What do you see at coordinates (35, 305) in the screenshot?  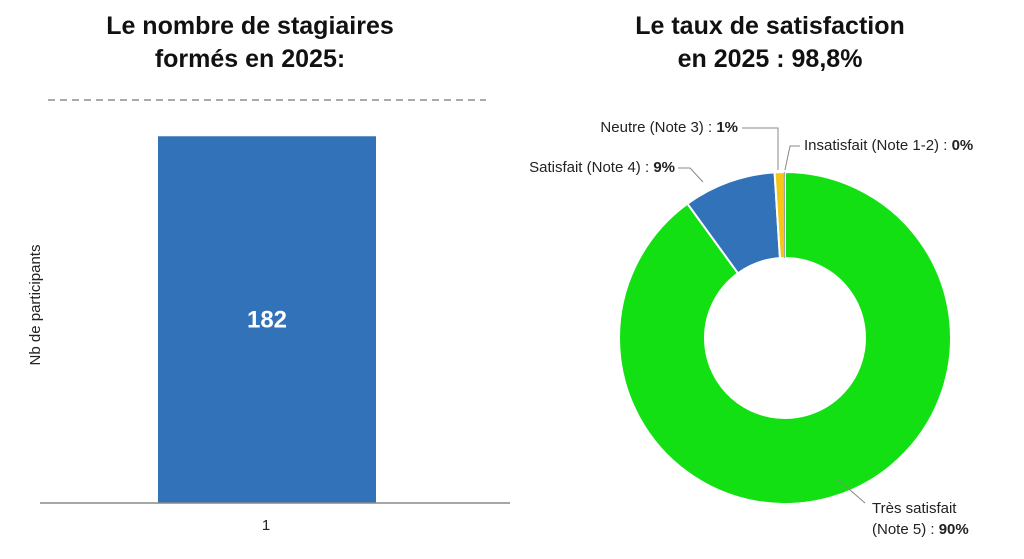 I see `y-axis-label: Nb de participants` at bounding box center [35, 305].